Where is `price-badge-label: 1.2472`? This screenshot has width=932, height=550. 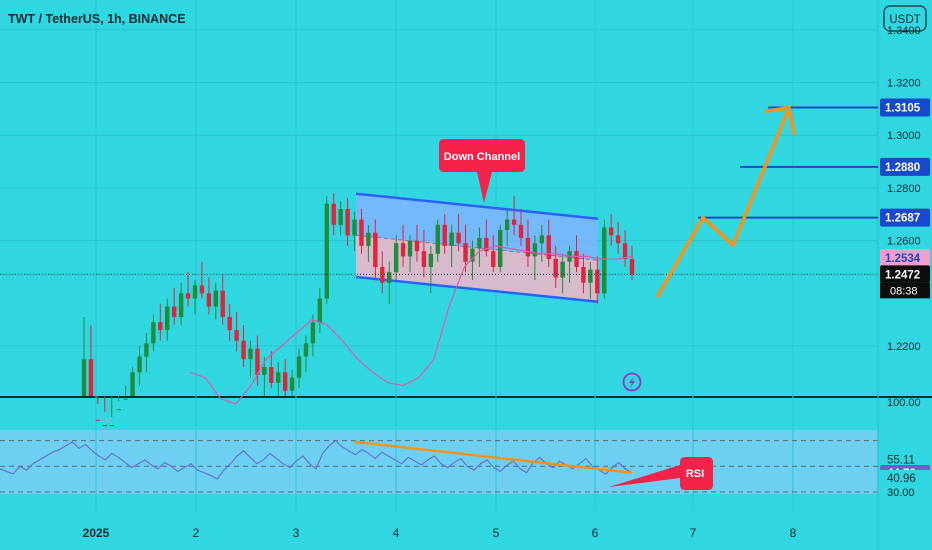 price-badge-label: 1.2472 is located at coordinates (902, 275).